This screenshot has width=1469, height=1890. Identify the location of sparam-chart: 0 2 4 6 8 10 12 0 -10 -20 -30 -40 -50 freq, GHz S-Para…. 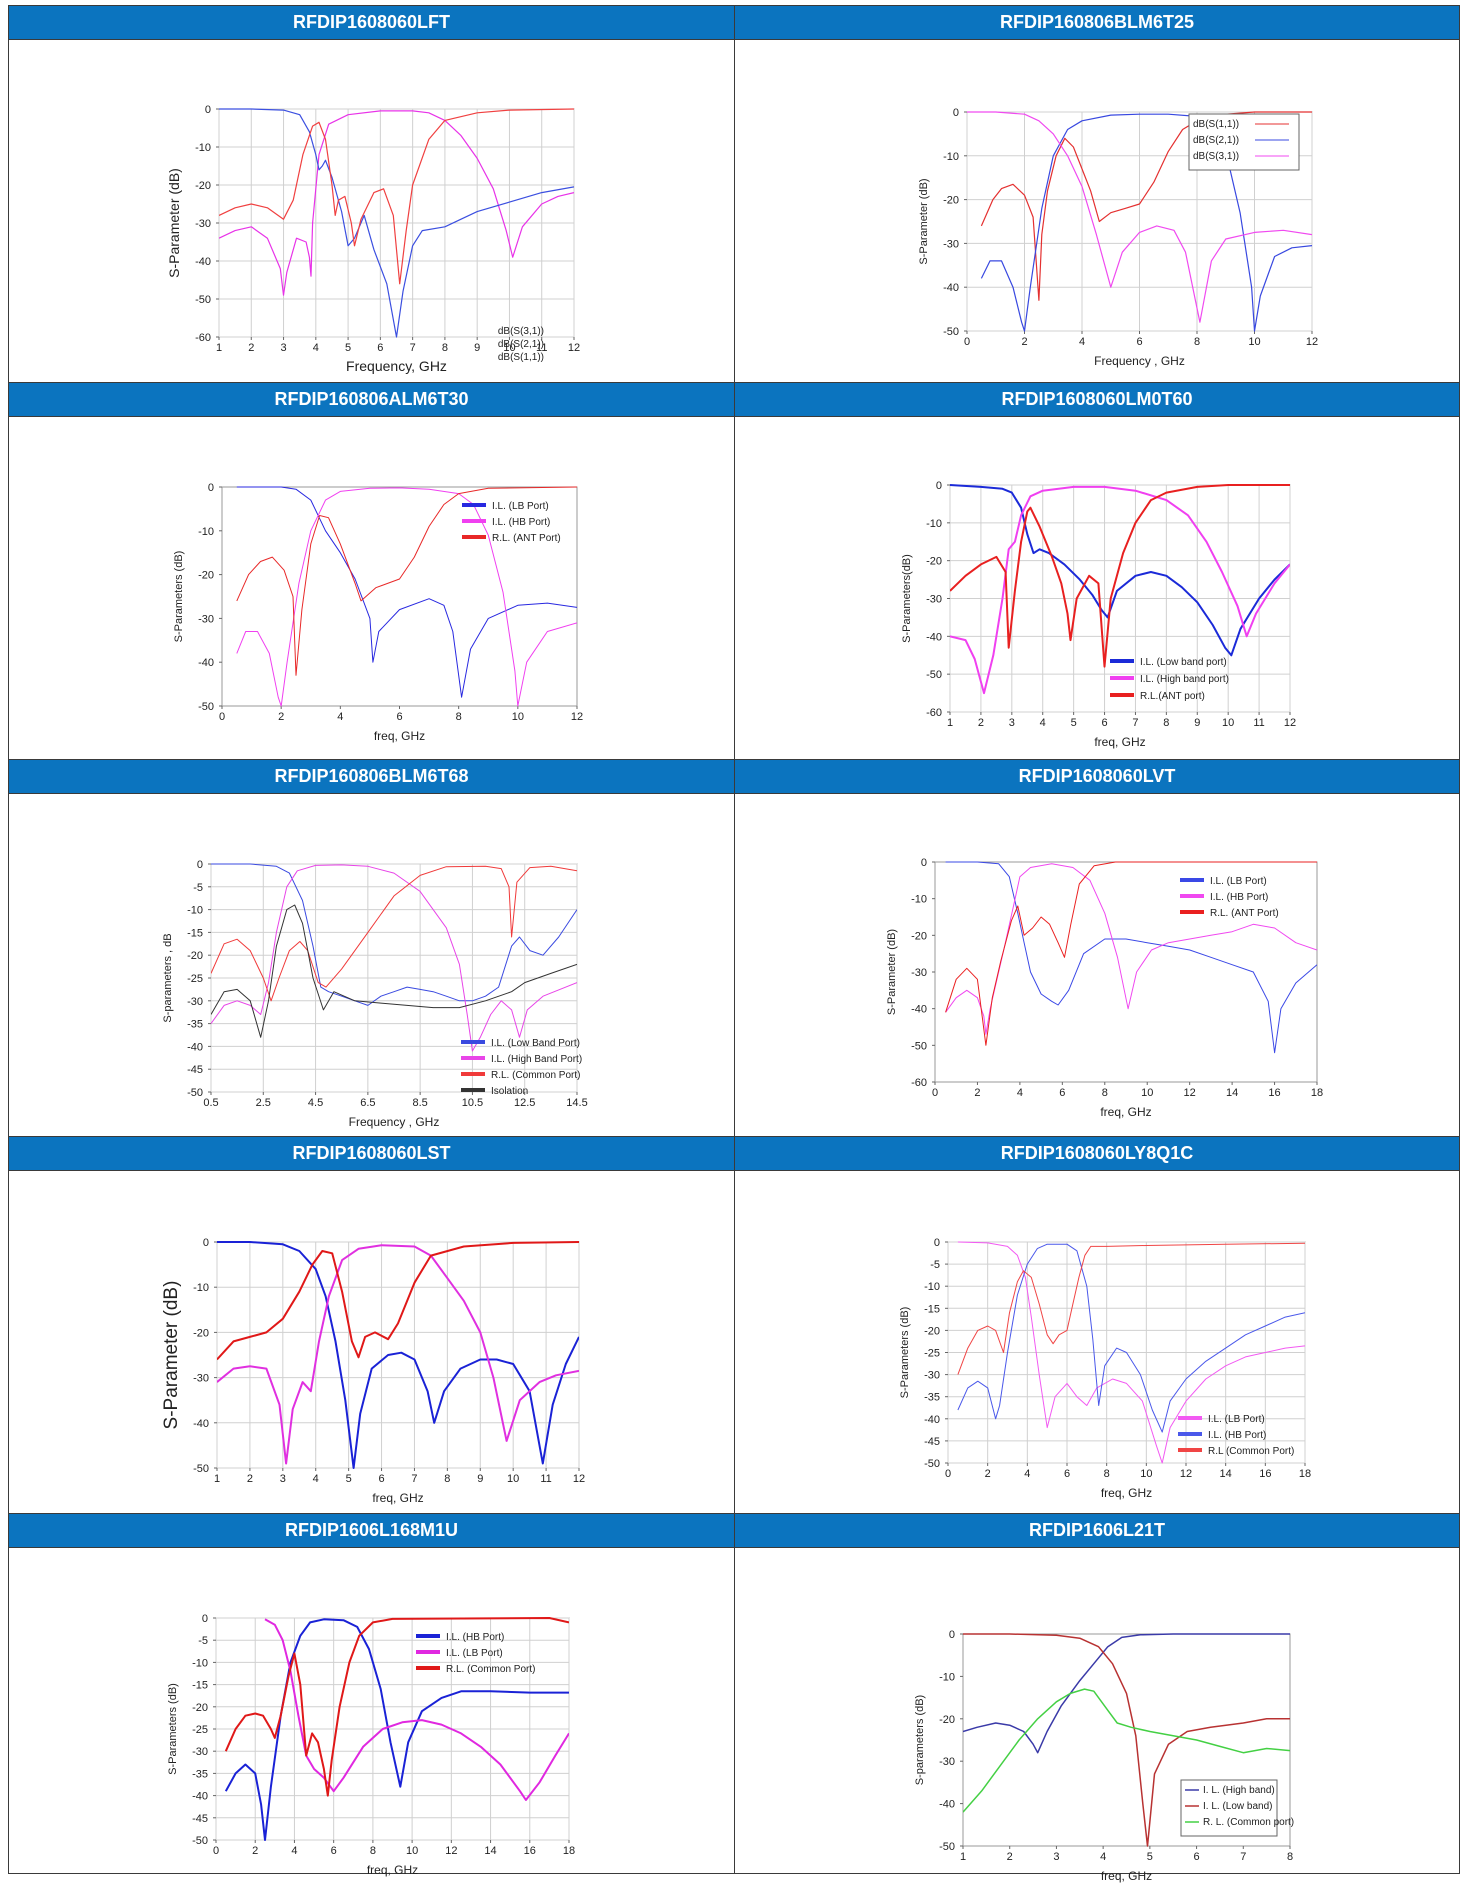
(378, 612).